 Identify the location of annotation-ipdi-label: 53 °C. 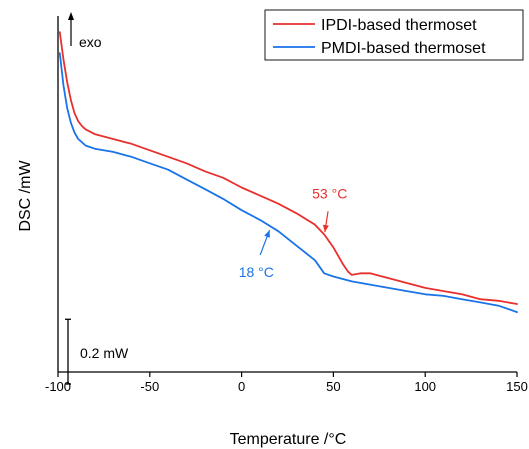
(329, 193).